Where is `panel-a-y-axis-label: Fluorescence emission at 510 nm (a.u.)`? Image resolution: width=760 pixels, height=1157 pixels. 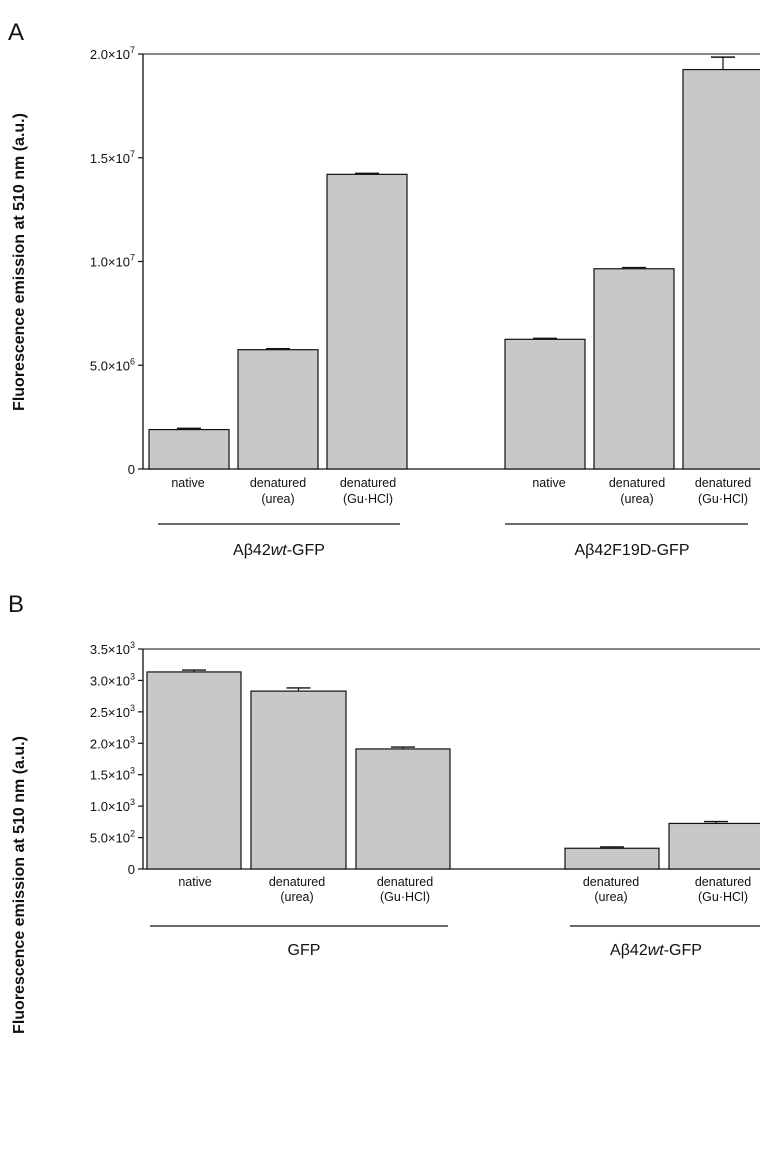
panel-a-y-axis-label: Fluorescence emission at 510 nm (a.u.) is located at coordinates (19, 262).